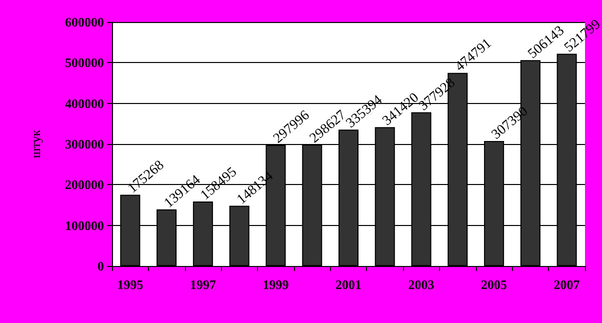 The image size is (602, 323). What do you see at coordinates (421, 284) in the screenshot?
I see `x-tick-label: 2003` at bounding box center [421, 284].